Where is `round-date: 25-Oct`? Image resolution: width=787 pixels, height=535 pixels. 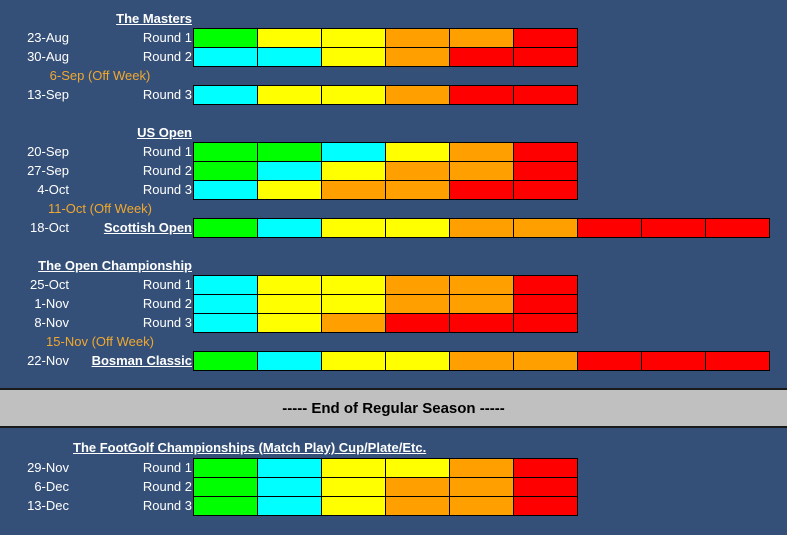 round-date: 25-Oct is located at coordinates (49, 284).